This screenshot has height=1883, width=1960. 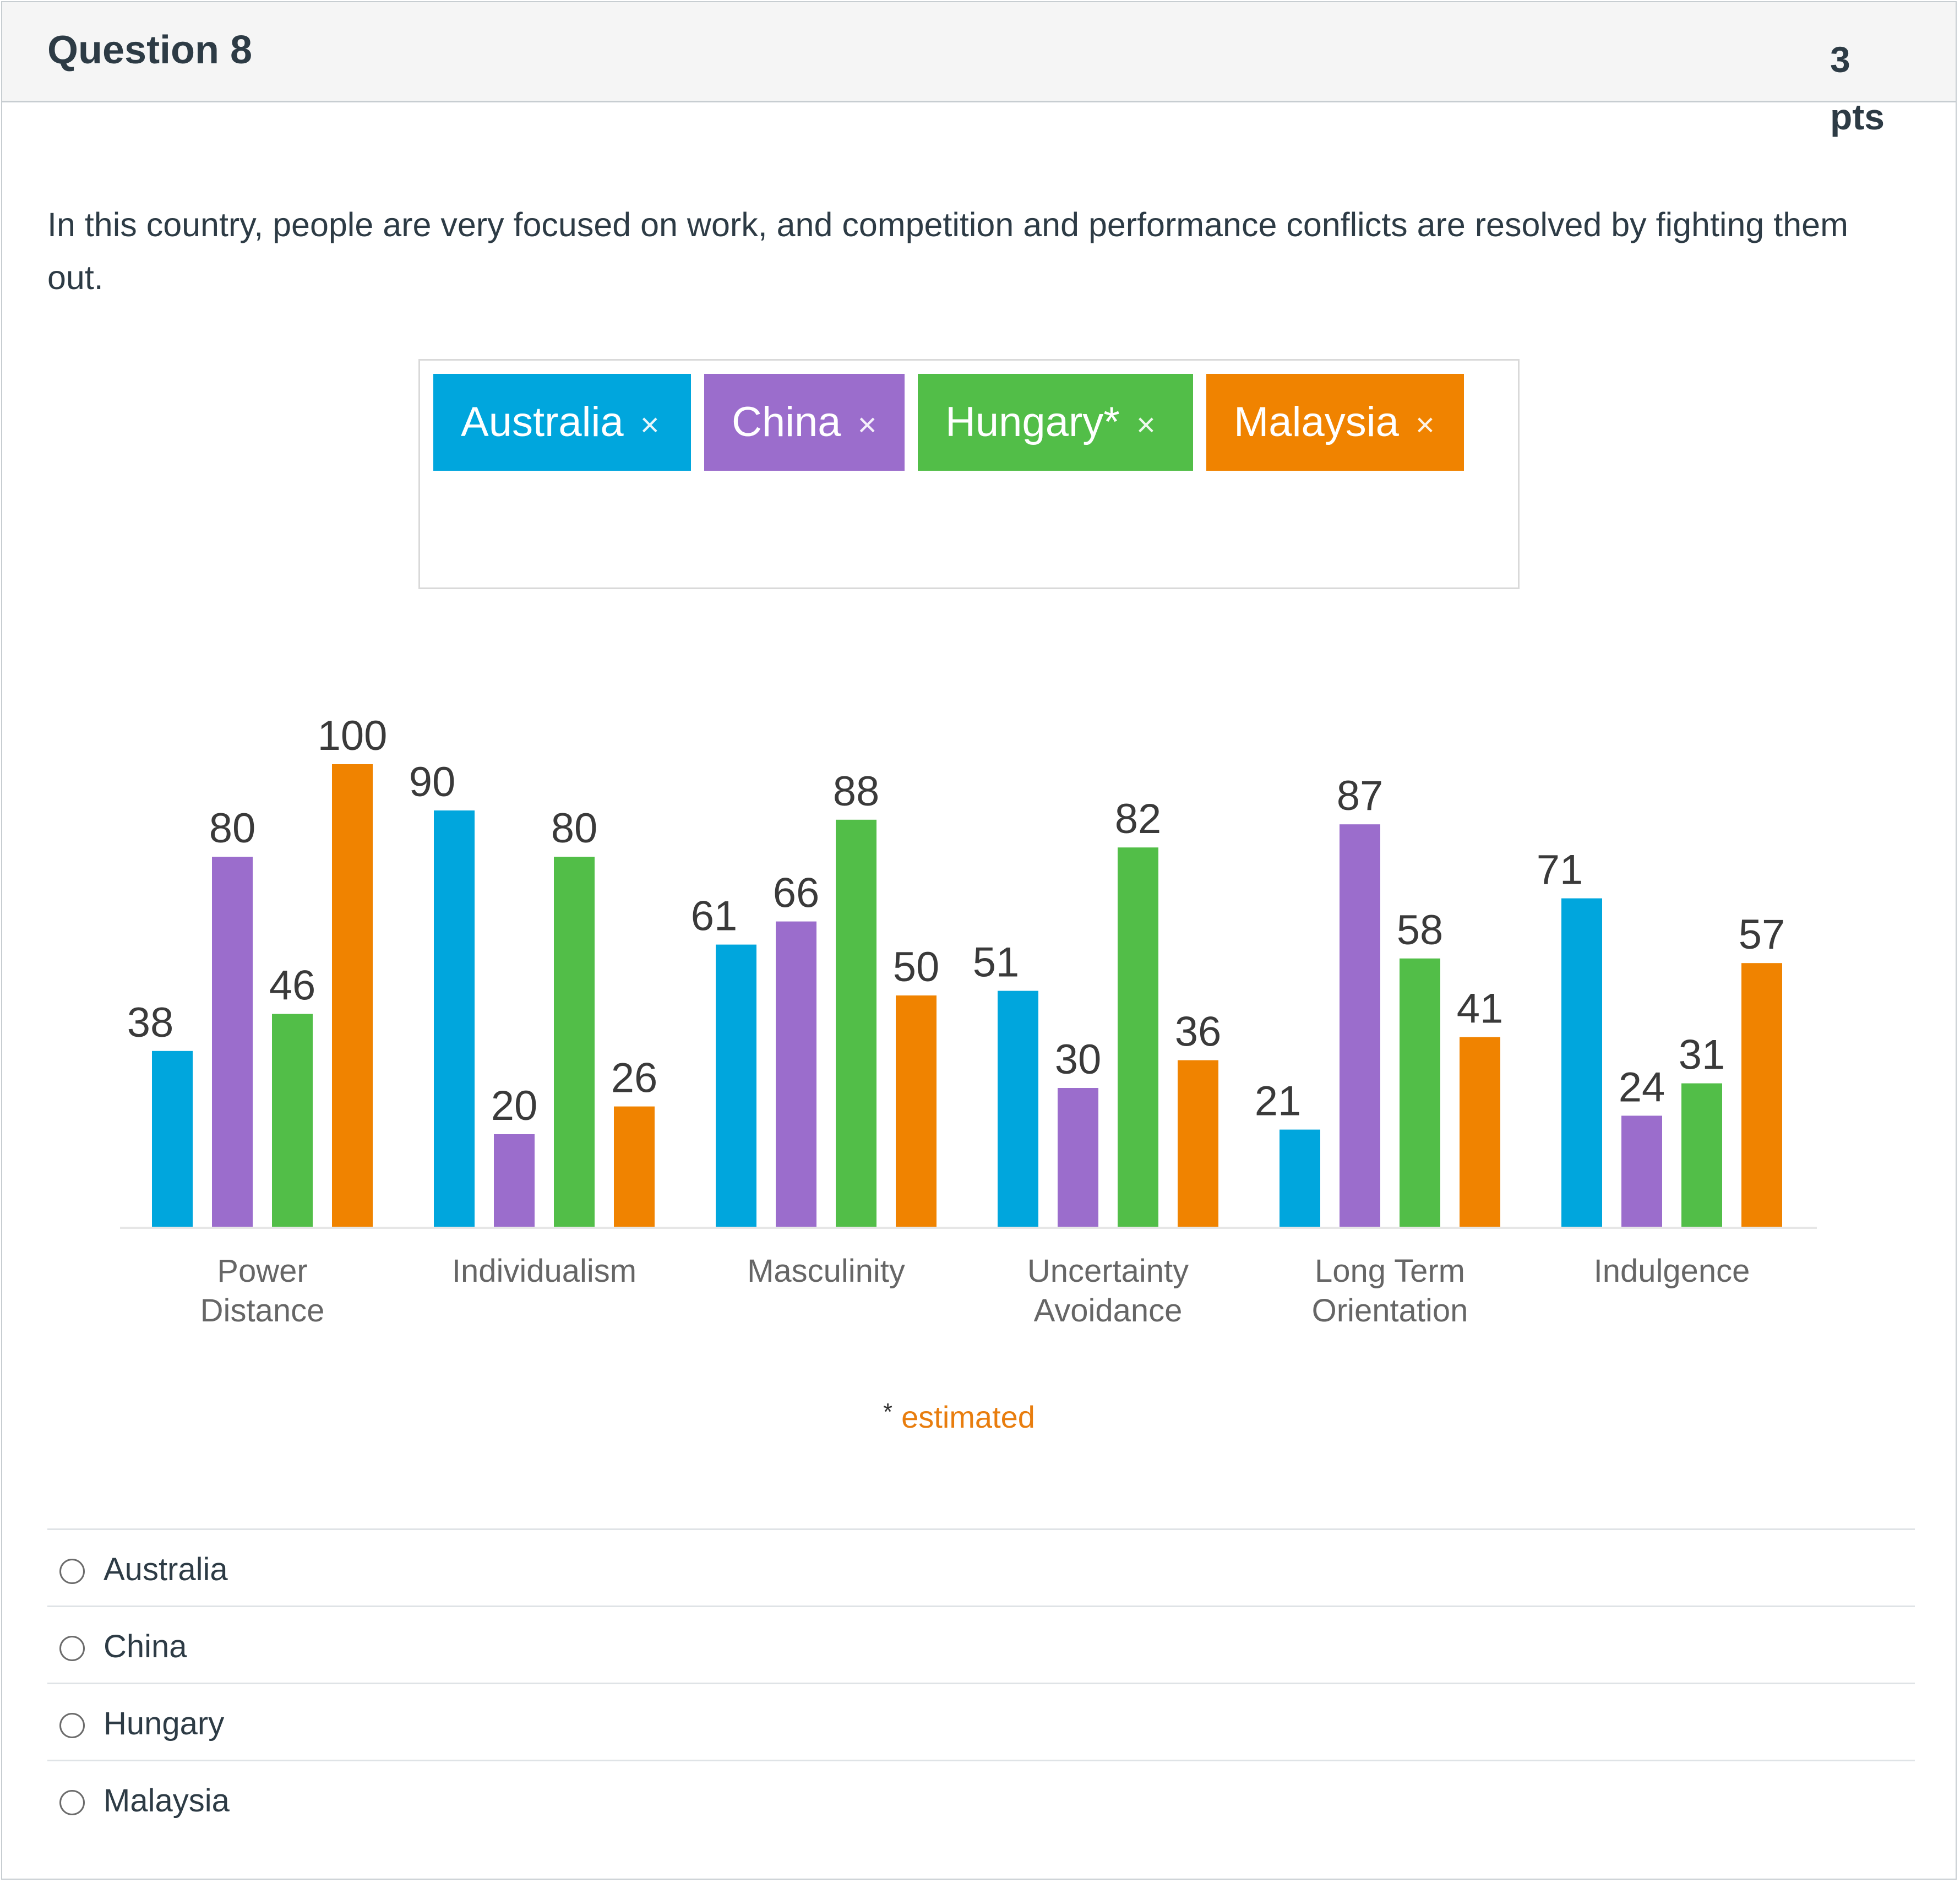 What do you see at coordinates (634, 1078) in the screenshot?
I see `data-label: 26` at bounding box center [634, 1078].